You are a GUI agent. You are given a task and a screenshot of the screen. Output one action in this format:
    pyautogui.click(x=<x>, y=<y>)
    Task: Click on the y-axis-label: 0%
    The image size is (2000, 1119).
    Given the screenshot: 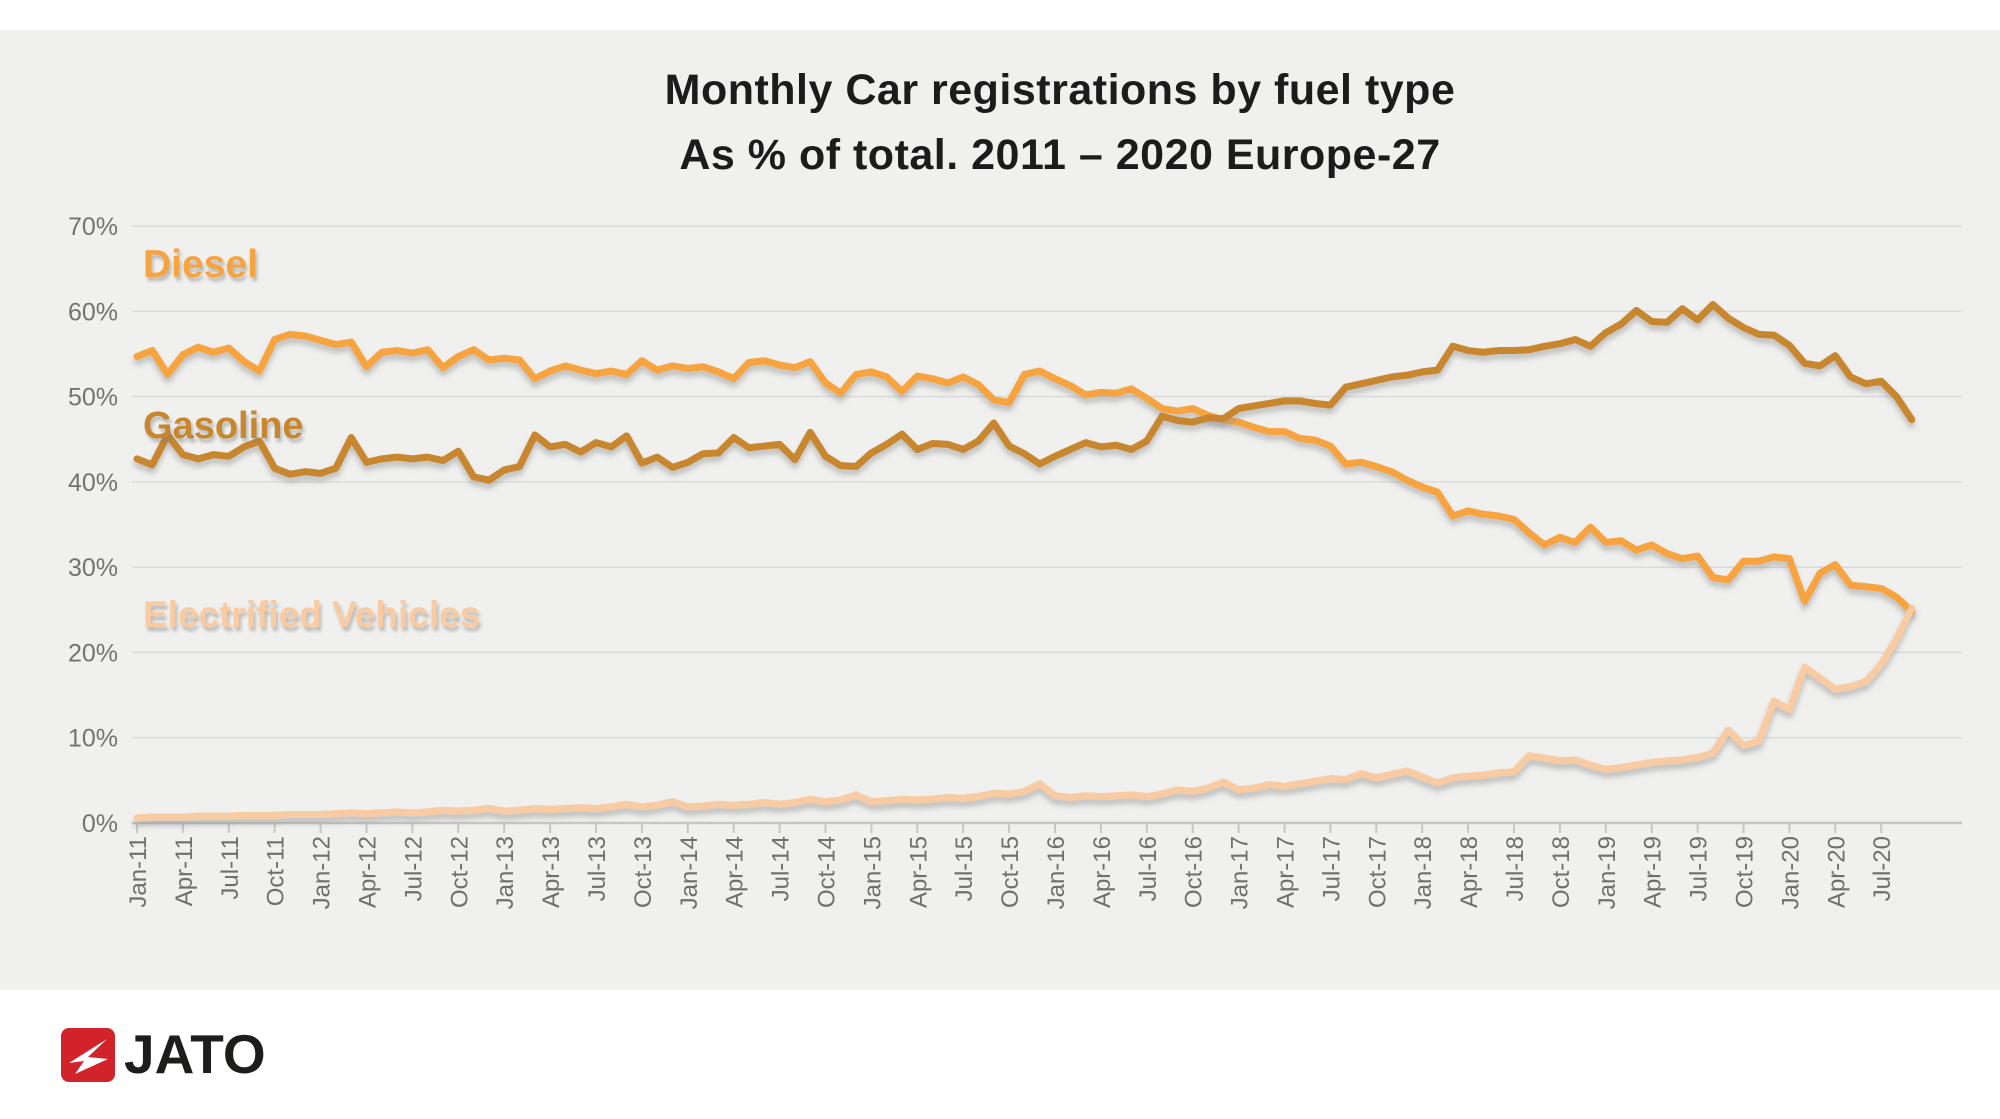 What is the action you would take?
    pyautogui.click(x=100, y=824)
    